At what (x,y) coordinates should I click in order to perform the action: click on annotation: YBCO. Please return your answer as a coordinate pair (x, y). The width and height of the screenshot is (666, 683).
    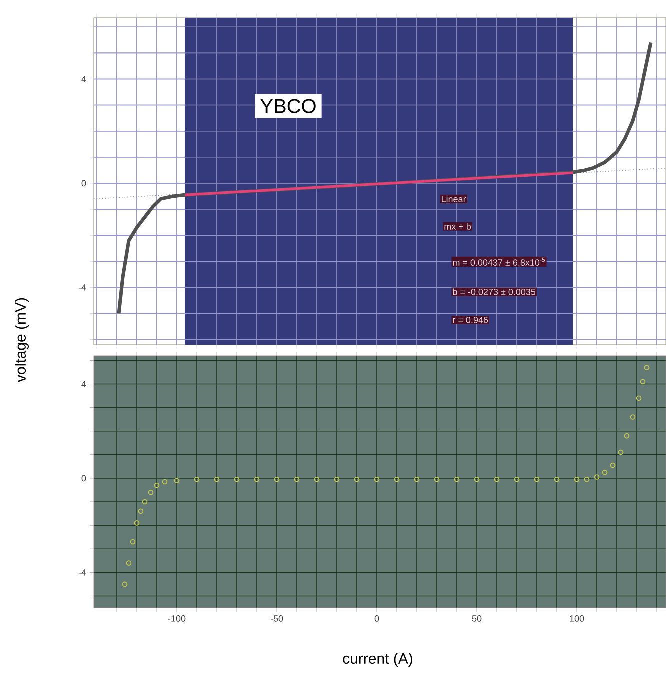
    Looking at the image, I should click on (288, 106).